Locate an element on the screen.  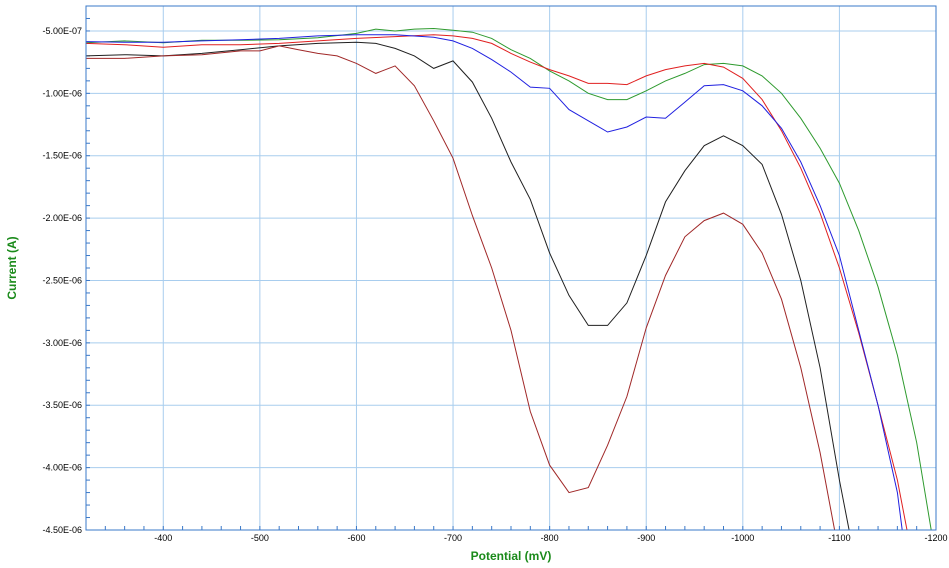
y-tick-label: -4.50E-06 is located at coordinates (62, 530).